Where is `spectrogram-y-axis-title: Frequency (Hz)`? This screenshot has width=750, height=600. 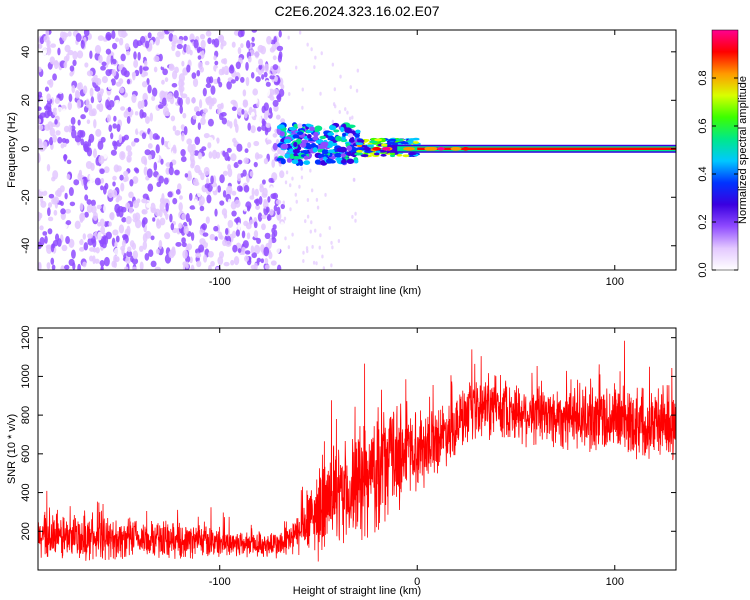
spectrogram-y-axis-title: Frequency (Hz) is located at coordinates (12, 150).